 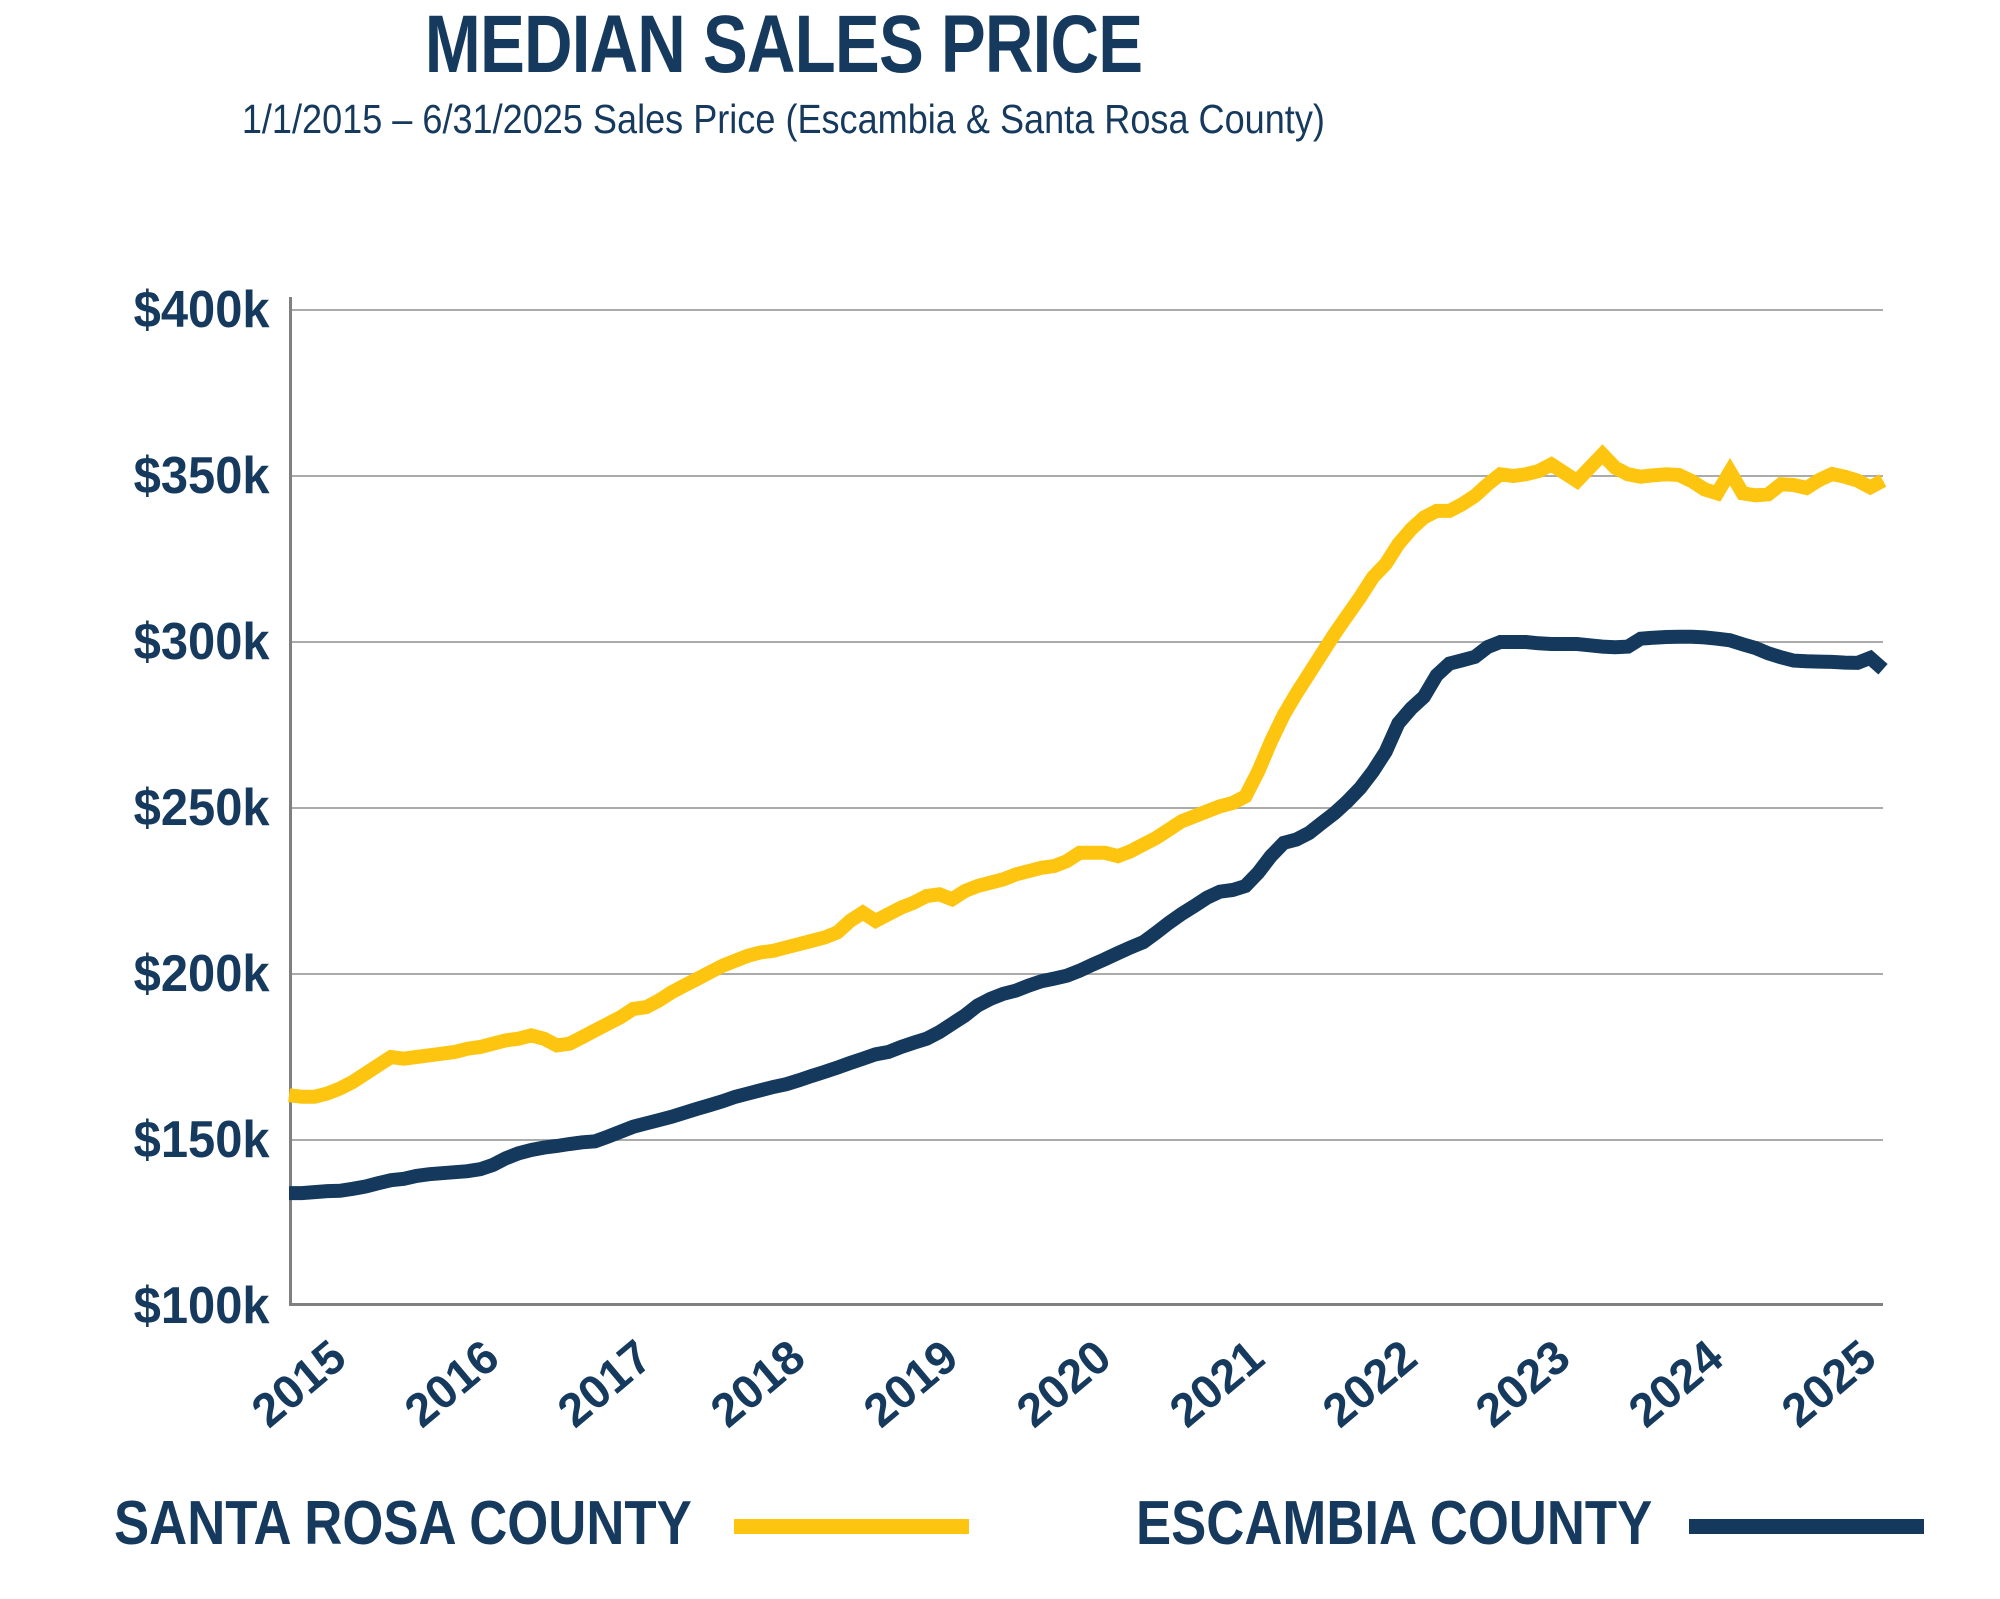 I want to click on legend-item-escambia: ESCAMBIA COUNTY, so click(x=1530, y=1523).